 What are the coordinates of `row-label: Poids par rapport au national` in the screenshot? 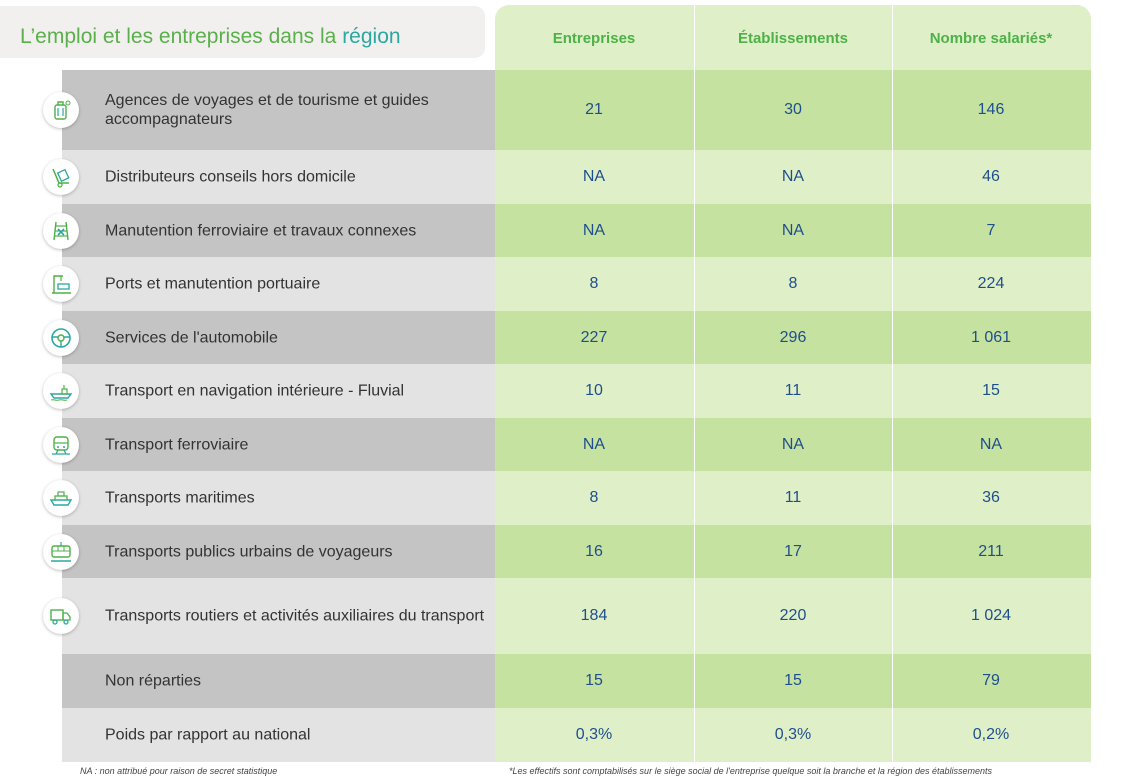 It's located at (208, 735).